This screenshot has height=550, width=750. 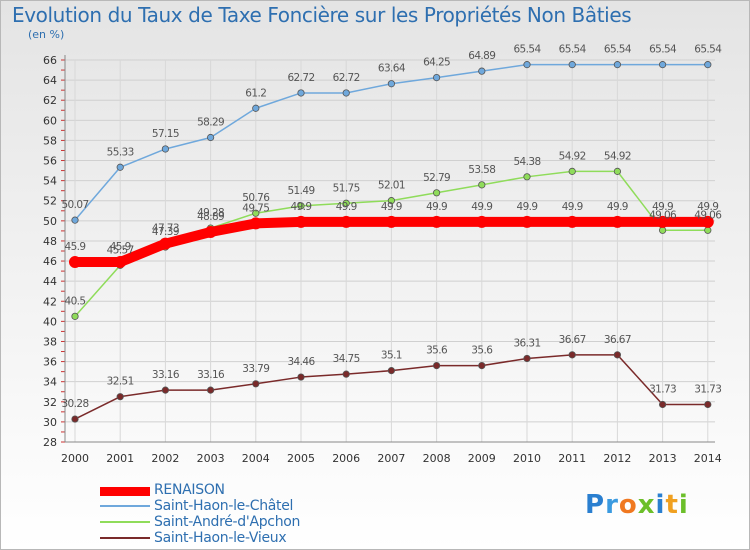 I want to click on logo-letter: P, so click(x=595, y=505).